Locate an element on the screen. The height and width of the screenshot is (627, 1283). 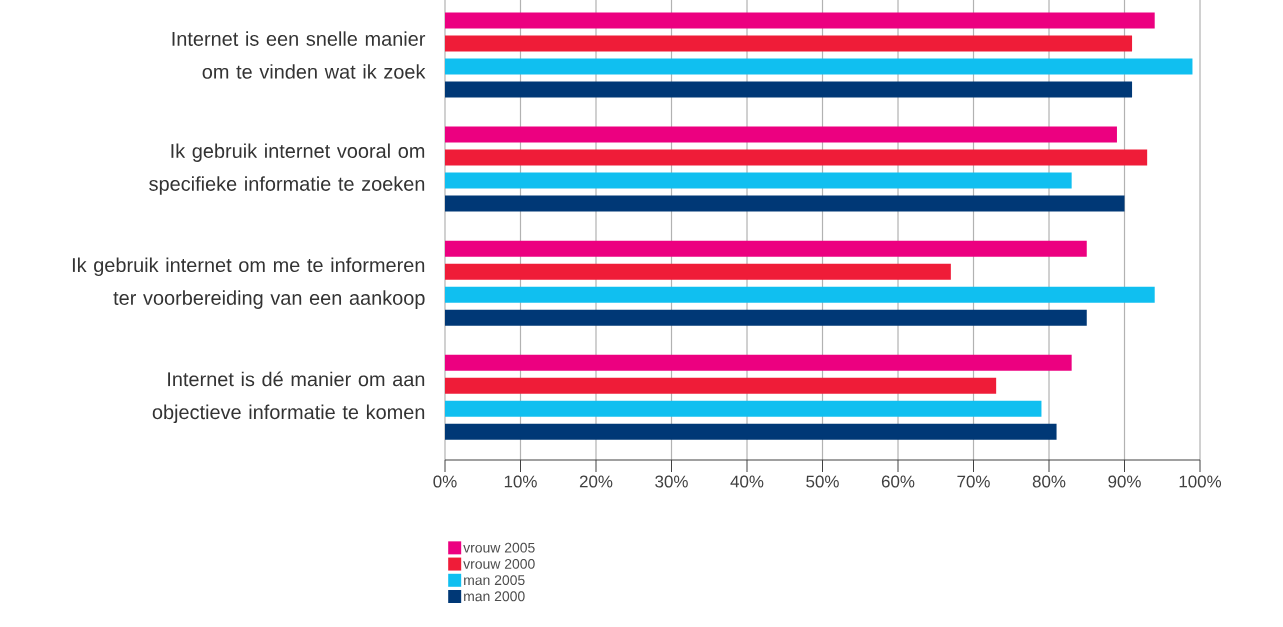
x-tick-label: 60% is located at coordinates (898, 481).